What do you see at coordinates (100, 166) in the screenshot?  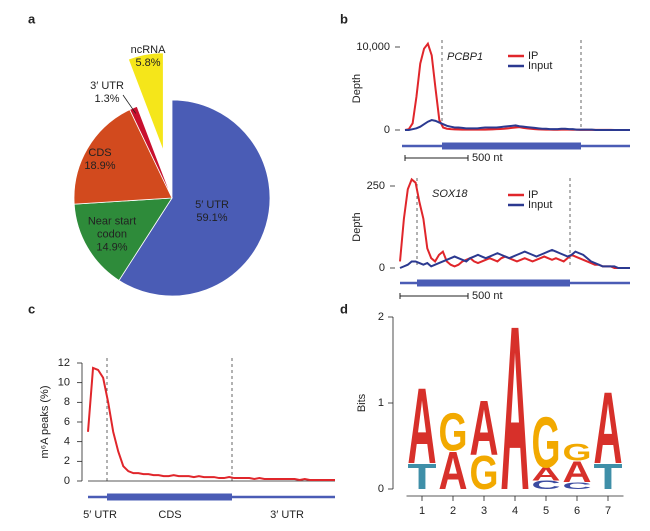 I see `slice-value: 18.9%` at bounding box center [100, 166].